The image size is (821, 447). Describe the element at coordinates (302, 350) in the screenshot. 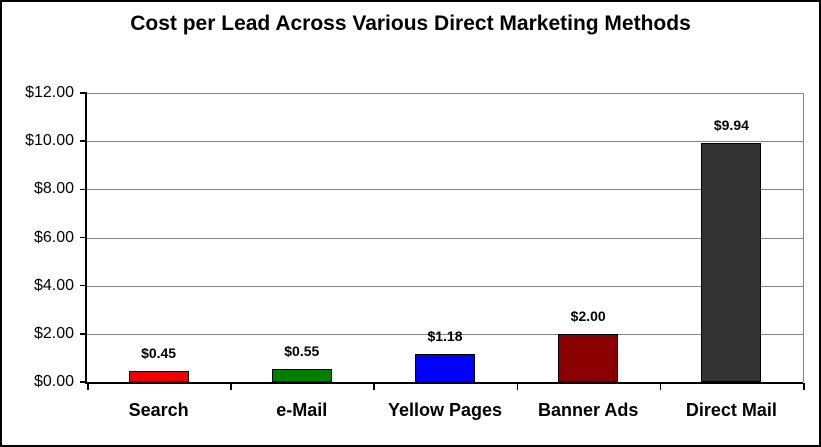

I see `value-label-e-mail: $0.55` at that location.